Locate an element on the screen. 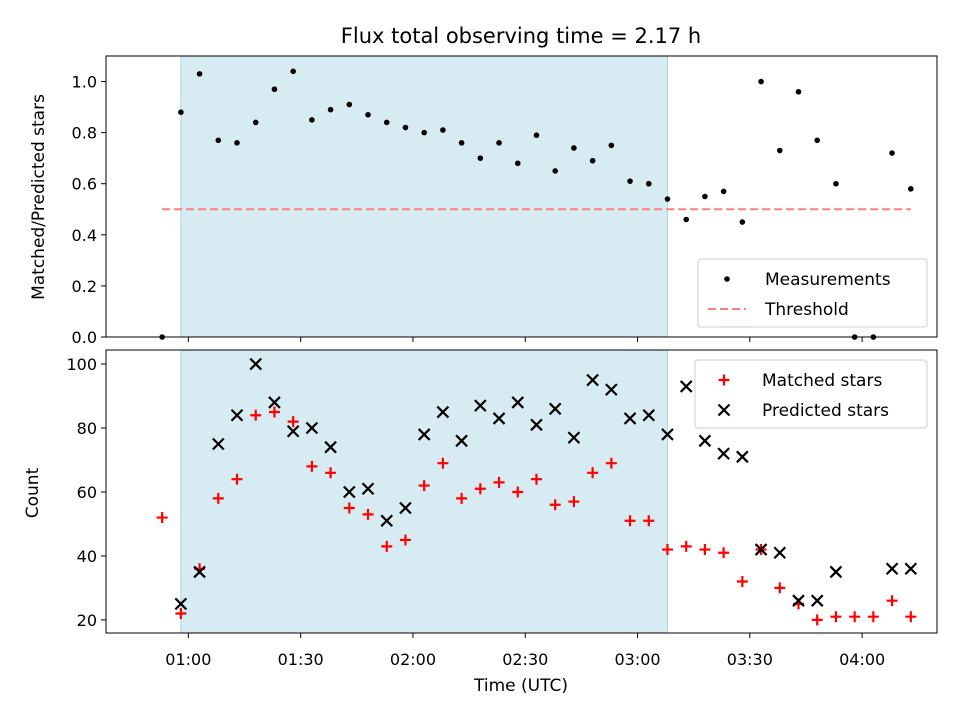  y-tick-label: 60 is located at coordinates (87, 492).